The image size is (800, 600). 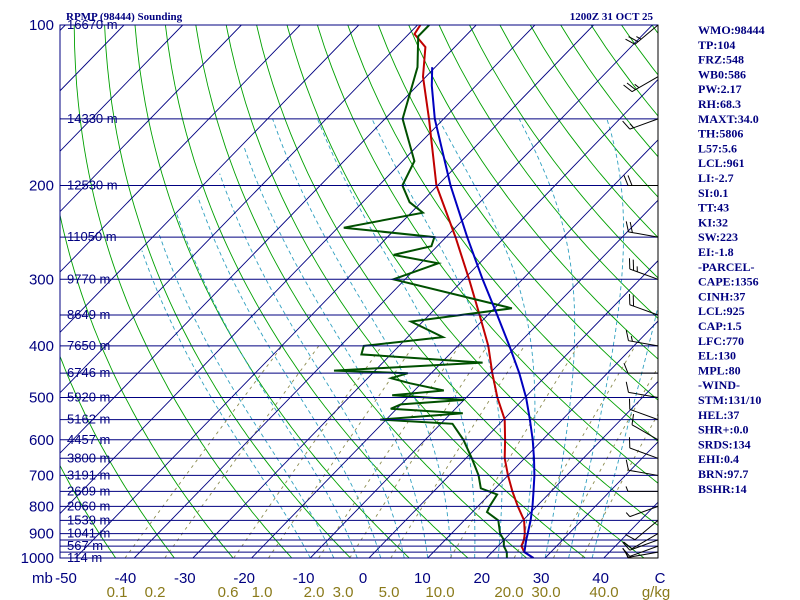 What do you see at coordinates (126, 578) in the screenshot?
I see `temperature-label: -40` at bounding box center [126, 578].